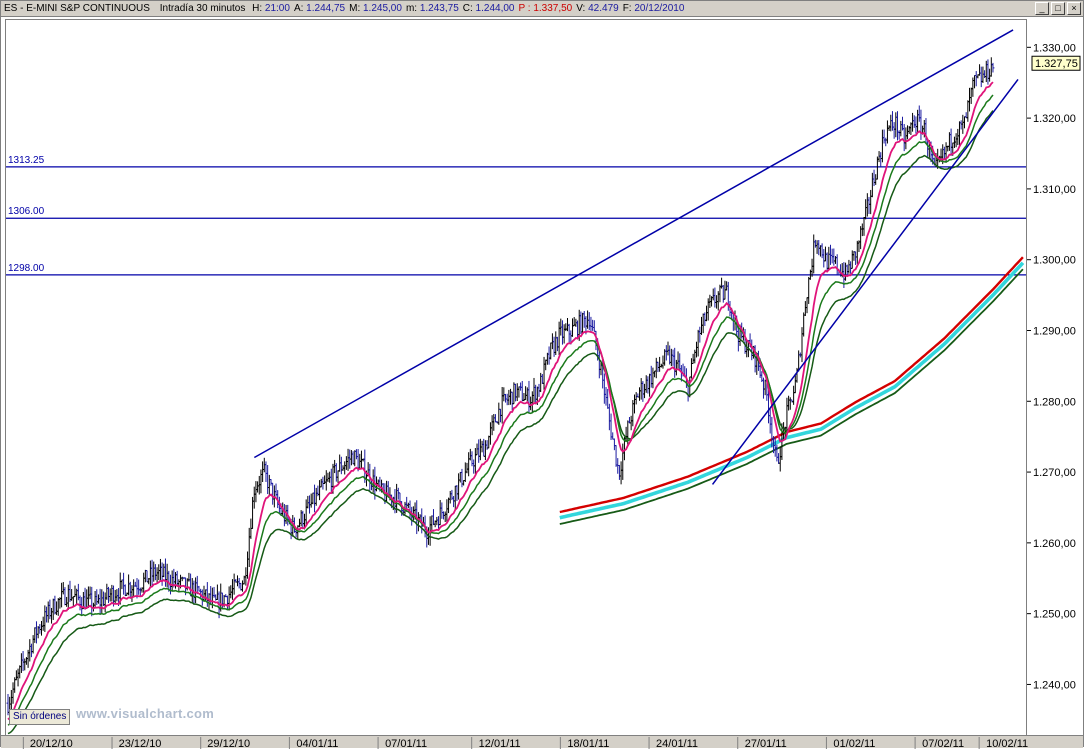  I want to click on x-tick-label: 07/01/11, so click(406, 743).